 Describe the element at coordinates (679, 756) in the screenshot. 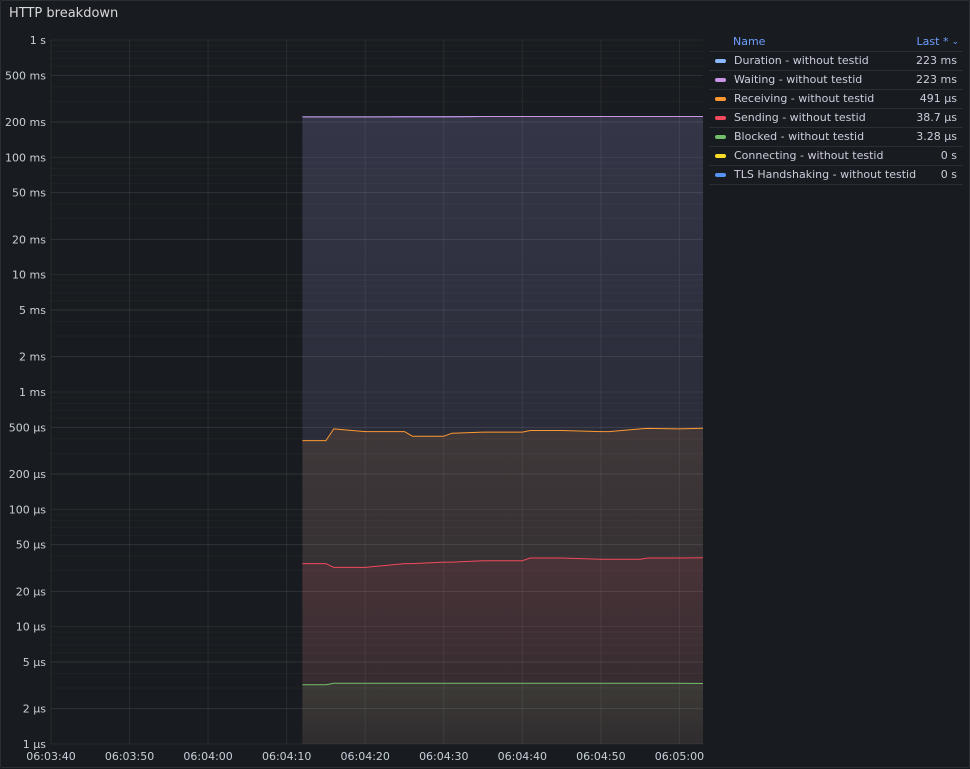

I see `x-tick-label: 06:05:00` at that location.